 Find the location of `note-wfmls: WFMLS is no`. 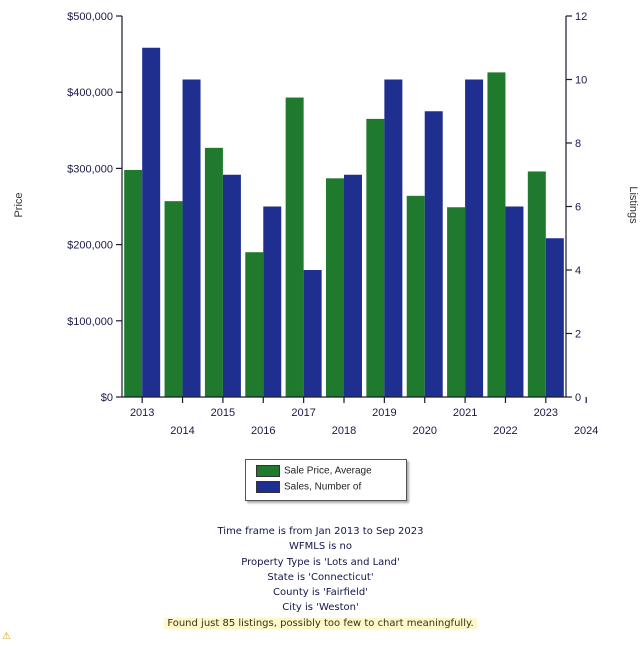

note-wfmls: WFMLS is no is located at coordinates (320, 547).